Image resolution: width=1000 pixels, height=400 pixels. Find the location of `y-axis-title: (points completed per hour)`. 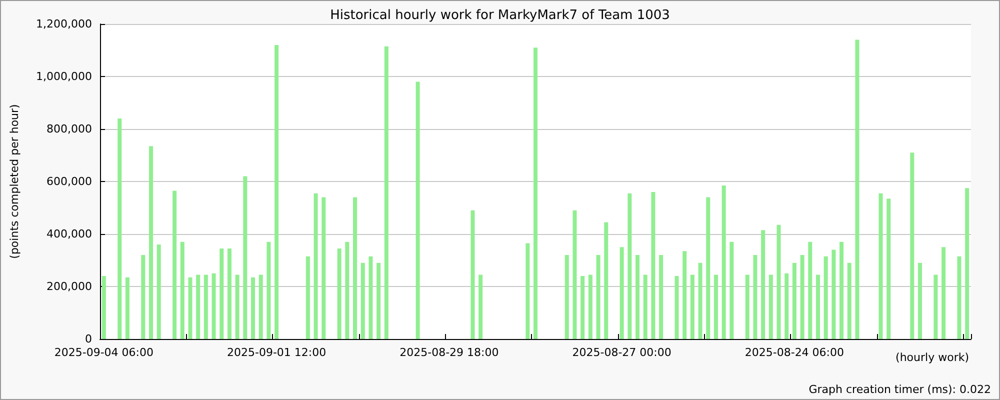

y-axis-title: (points completed per hour) is located at coordinates (14, 181).